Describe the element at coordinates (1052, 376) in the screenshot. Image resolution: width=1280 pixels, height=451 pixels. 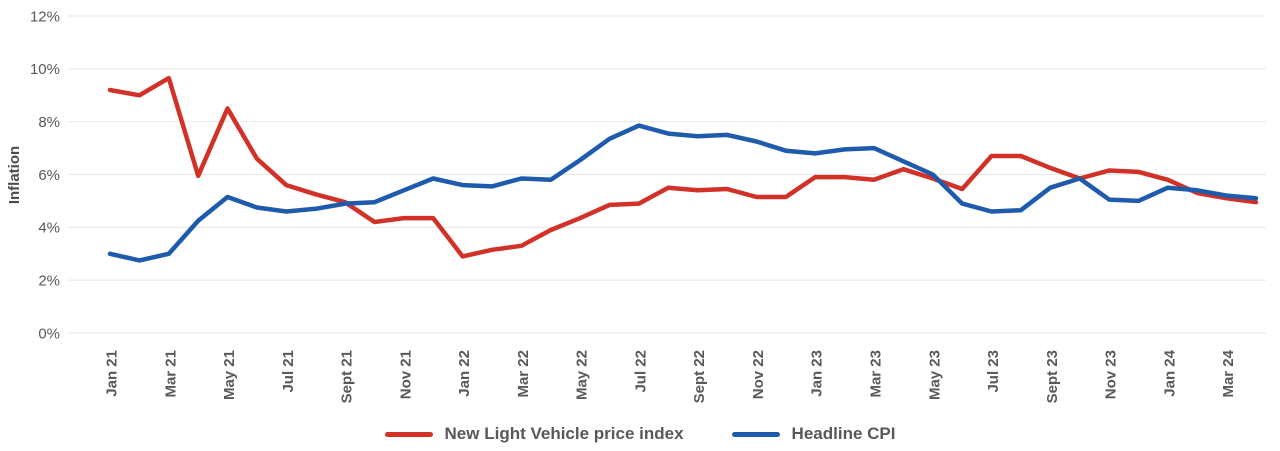
I see `x-tick-label: Sept 23` at that location.